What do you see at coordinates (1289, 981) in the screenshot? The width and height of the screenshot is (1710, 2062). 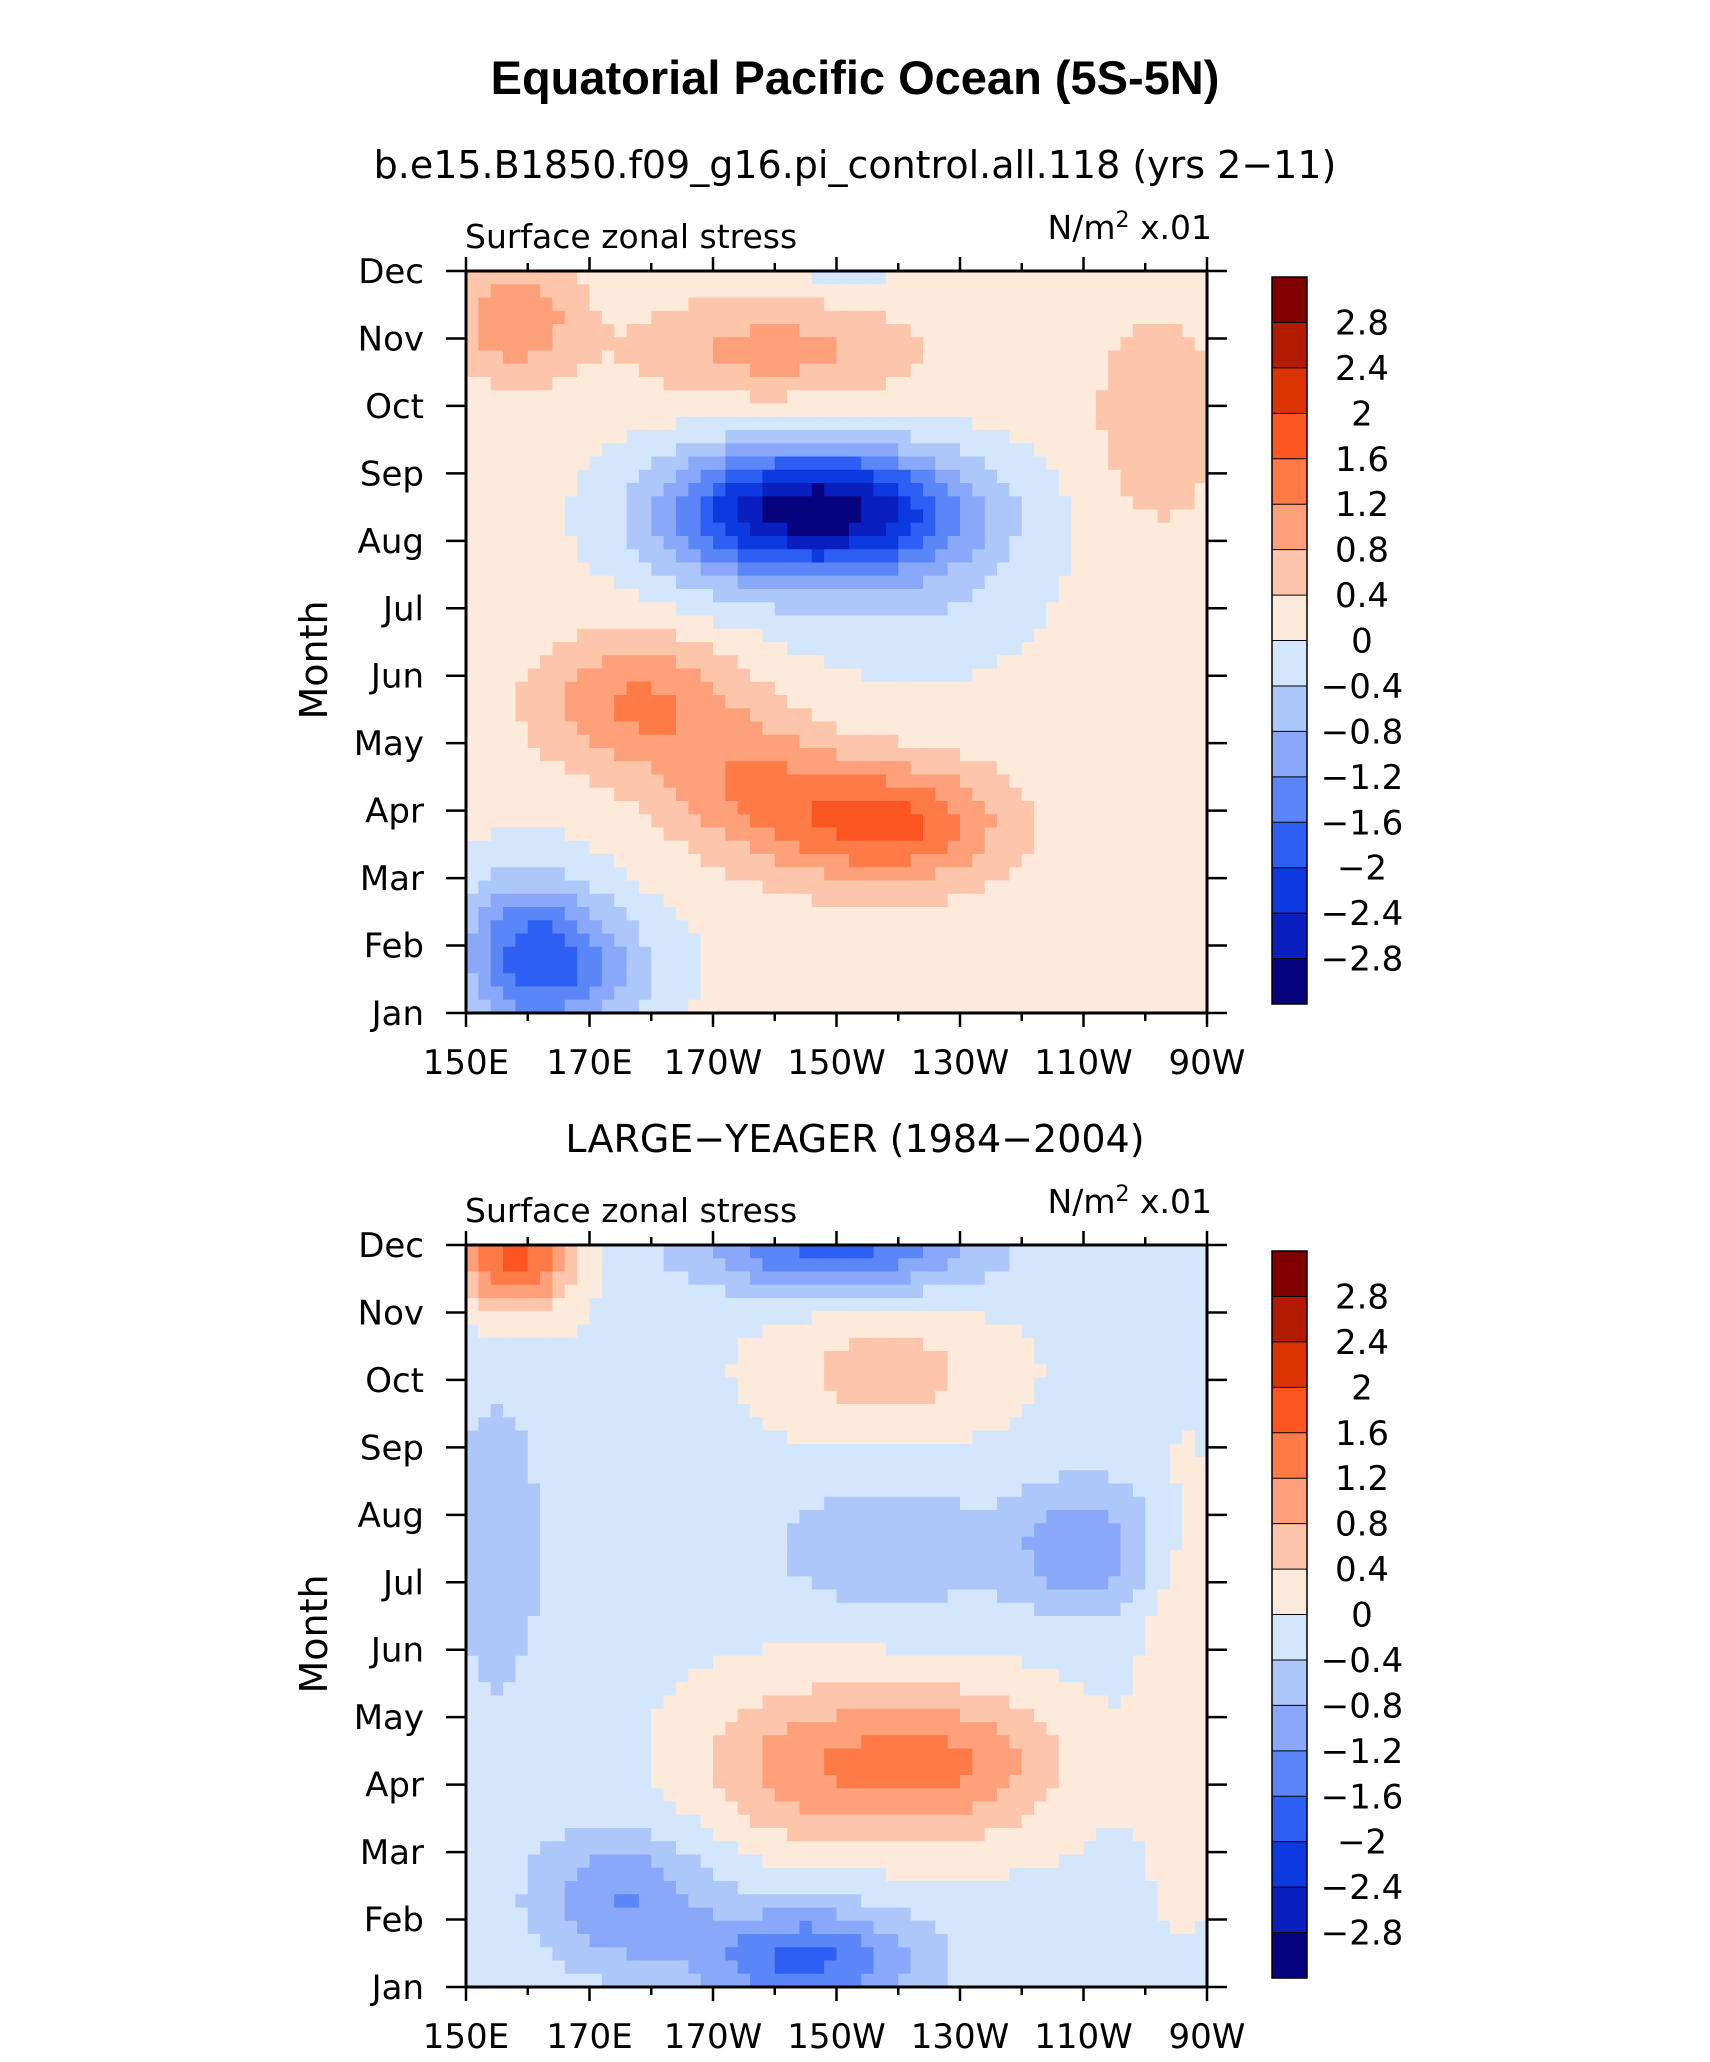 I see `colorbar-swatch` at bounding box center [1289, 981].